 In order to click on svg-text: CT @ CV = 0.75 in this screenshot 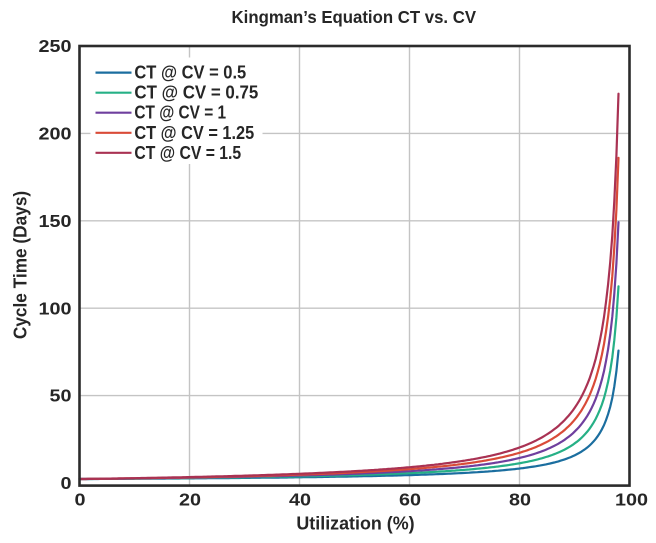, I will do `click(196, 93)`.